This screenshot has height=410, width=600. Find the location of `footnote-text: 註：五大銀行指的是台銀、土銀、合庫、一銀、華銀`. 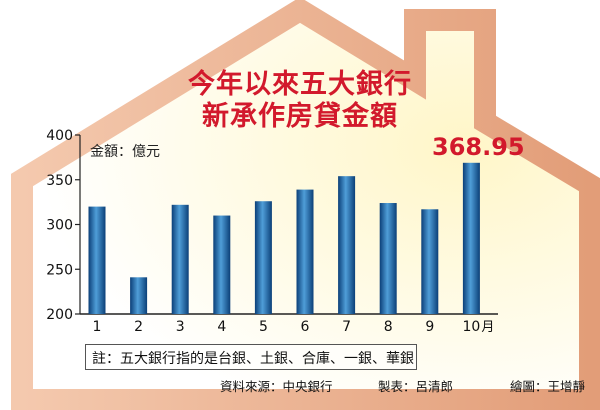

footnote-text: 註：五大銀行指的是台銀、土銀、合庫、一銀、華銀 is located at coordinates (253, 359).